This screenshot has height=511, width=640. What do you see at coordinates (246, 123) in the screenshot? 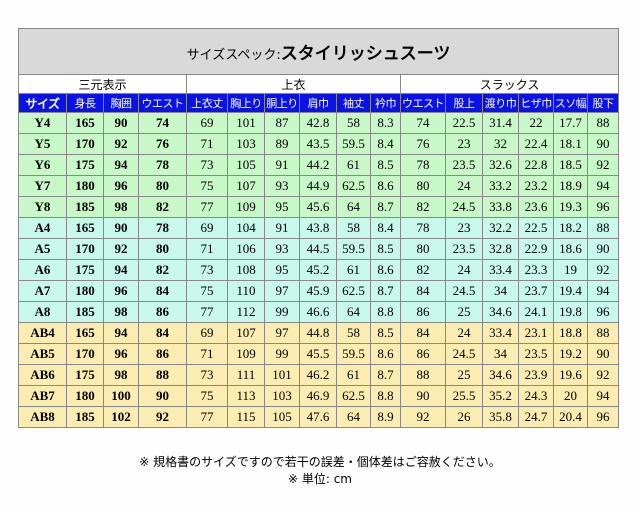
I see `cell: 101` at bounding box center [246, 123].